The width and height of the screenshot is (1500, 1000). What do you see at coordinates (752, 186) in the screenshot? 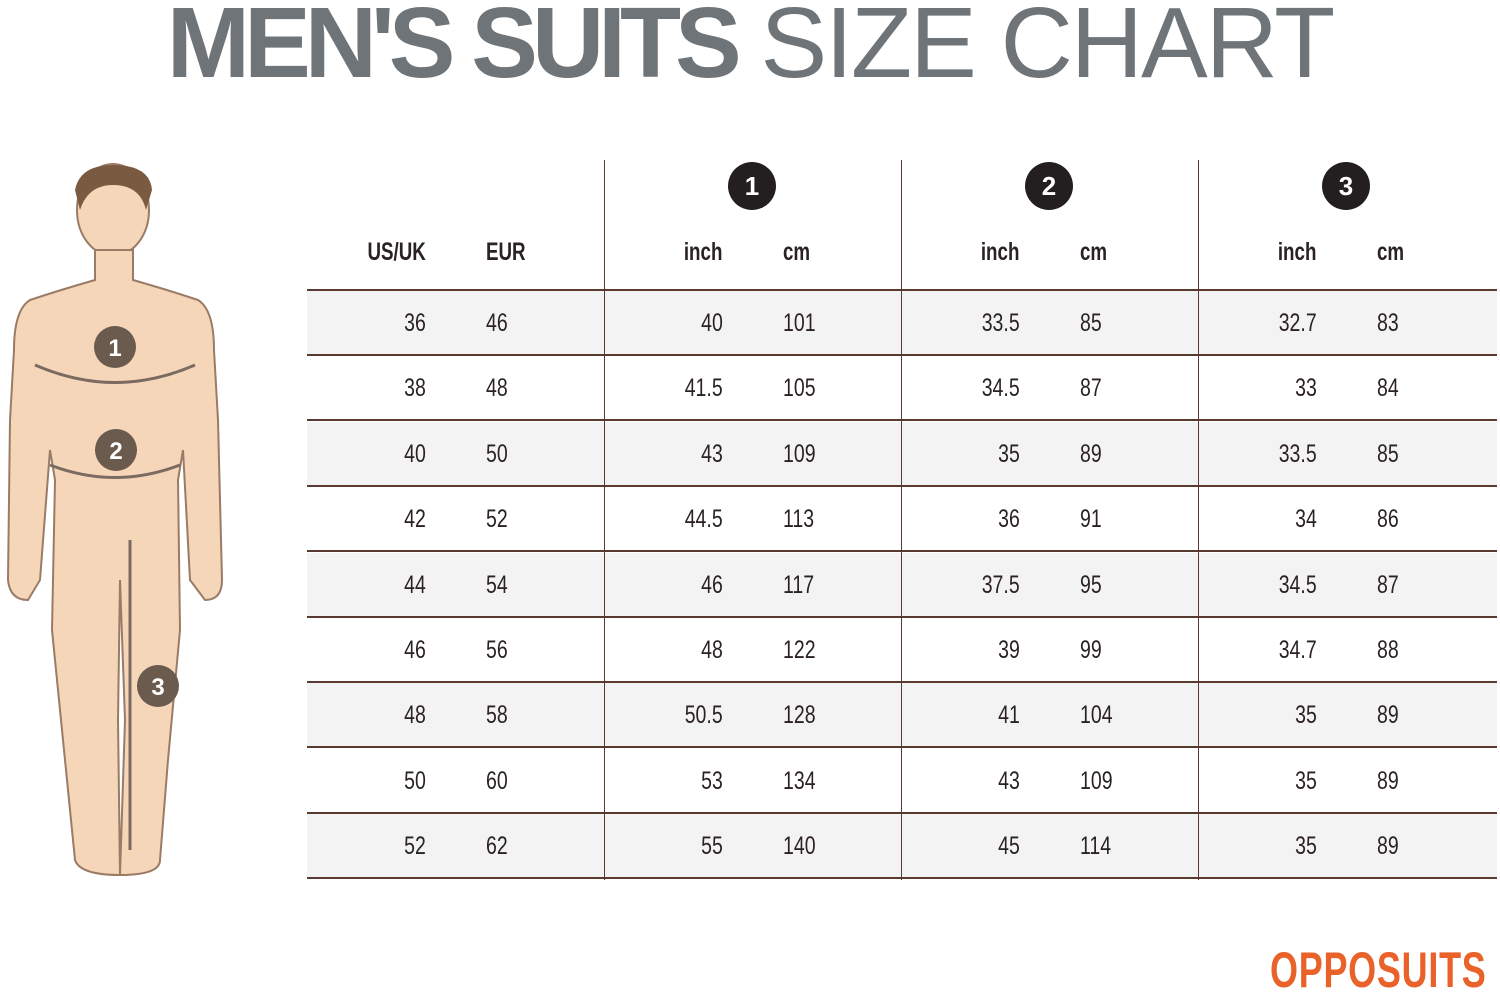
I see `group-badge-1: 1` at bounding box center [752, 186].